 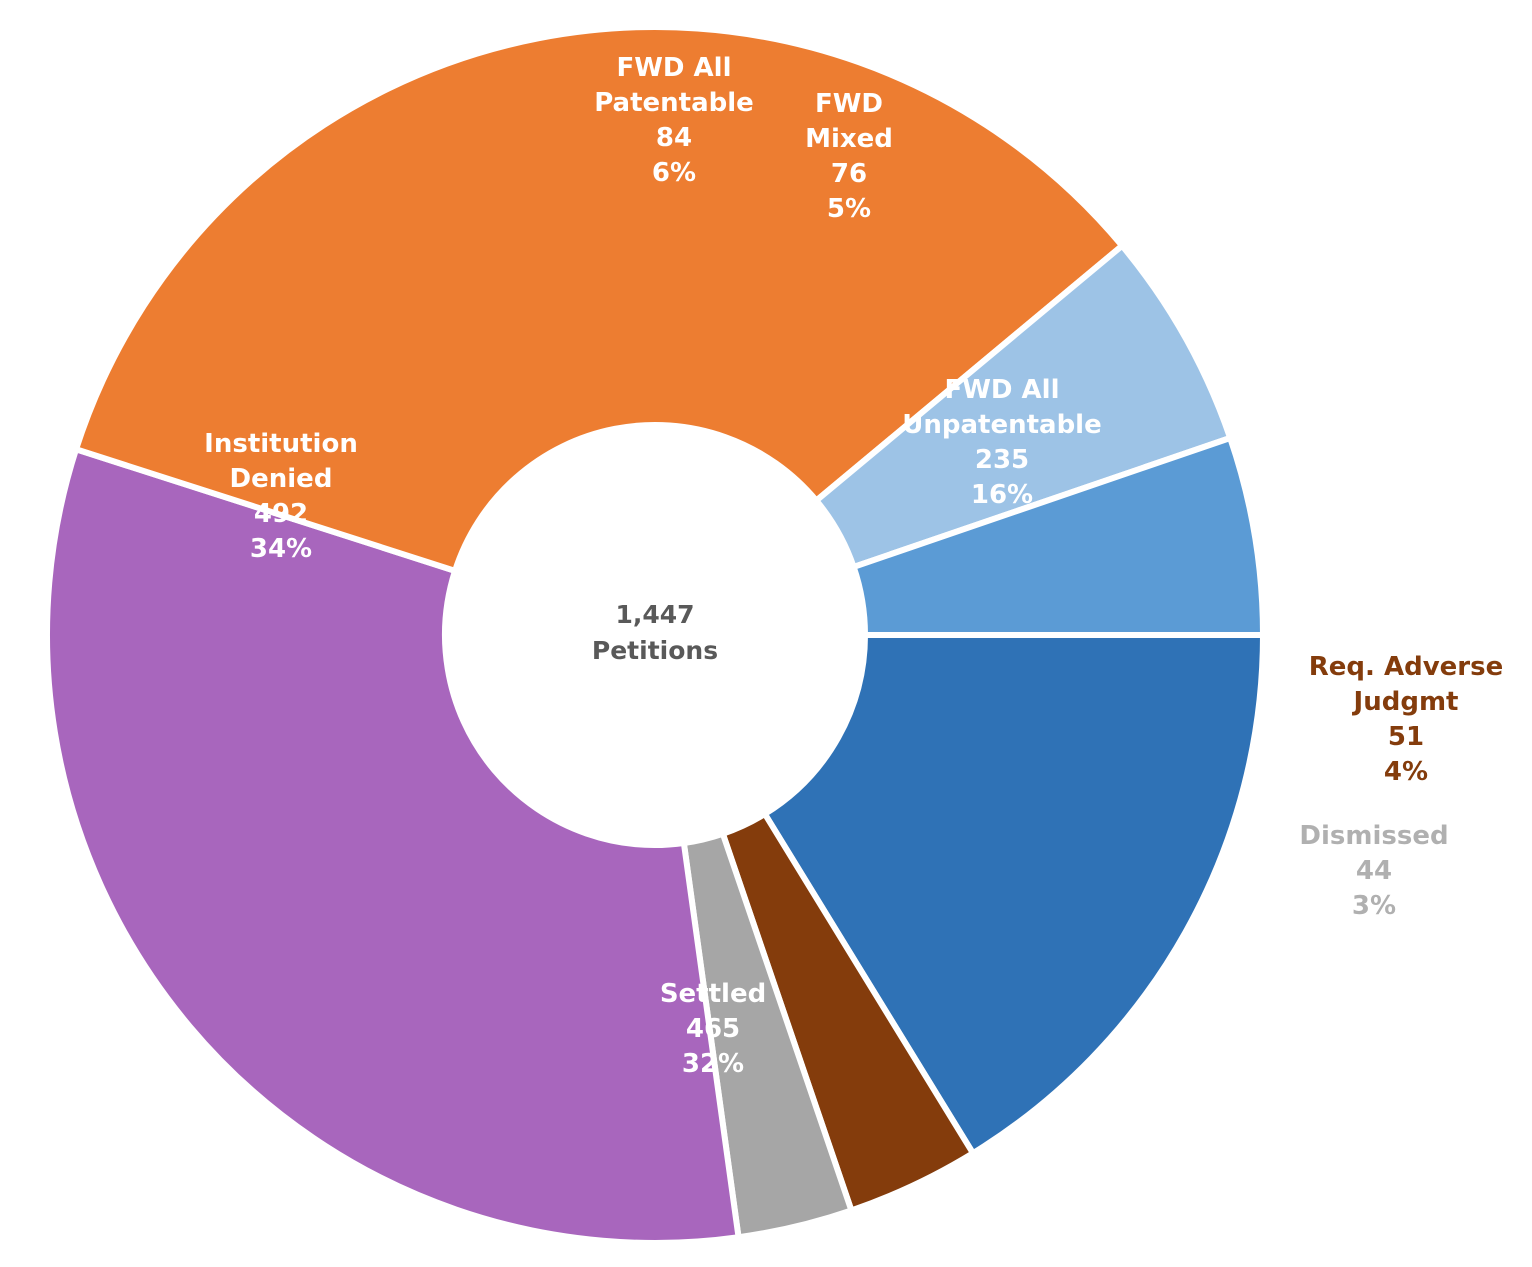 I want to click on data-label-line: 32%, so click(x=713, y=1064).